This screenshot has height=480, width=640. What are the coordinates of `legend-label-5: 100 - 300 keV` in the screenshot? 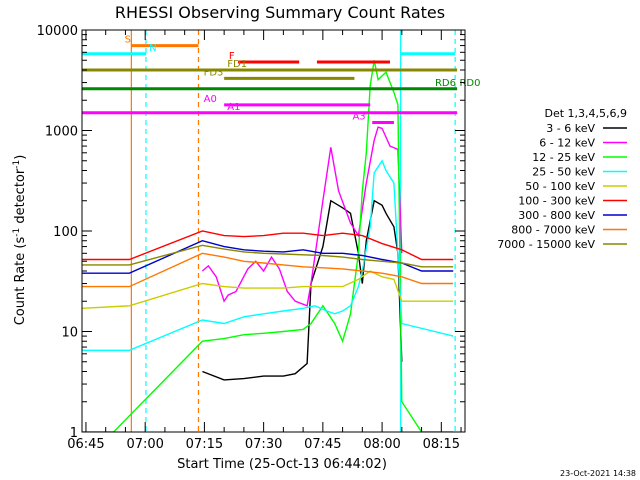 It's located at (556, 201).